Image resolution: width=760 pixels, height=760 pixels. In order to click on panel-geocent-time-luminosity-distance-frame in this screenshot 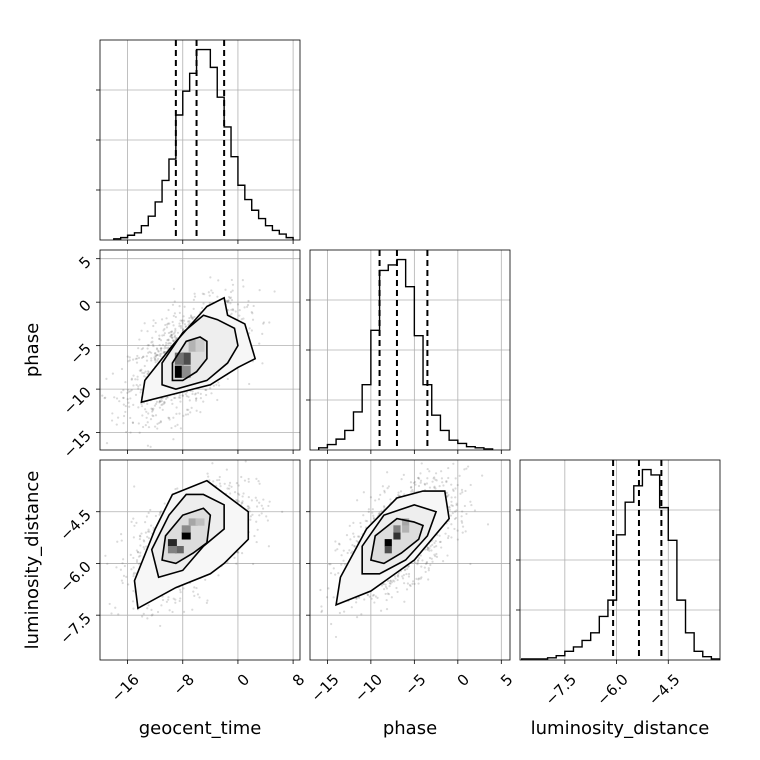, I will do `click(200, 560)`.